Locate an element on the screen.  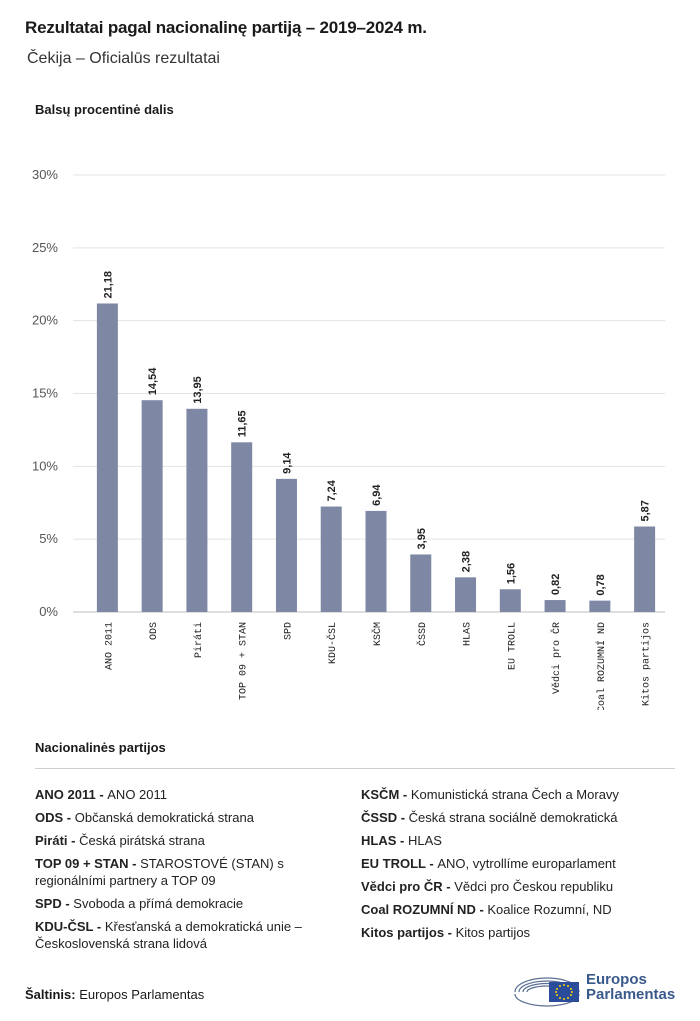
legend-item: EU TROLL - ANO, vytrollíme europarlament is located at coordinates (521, 863).